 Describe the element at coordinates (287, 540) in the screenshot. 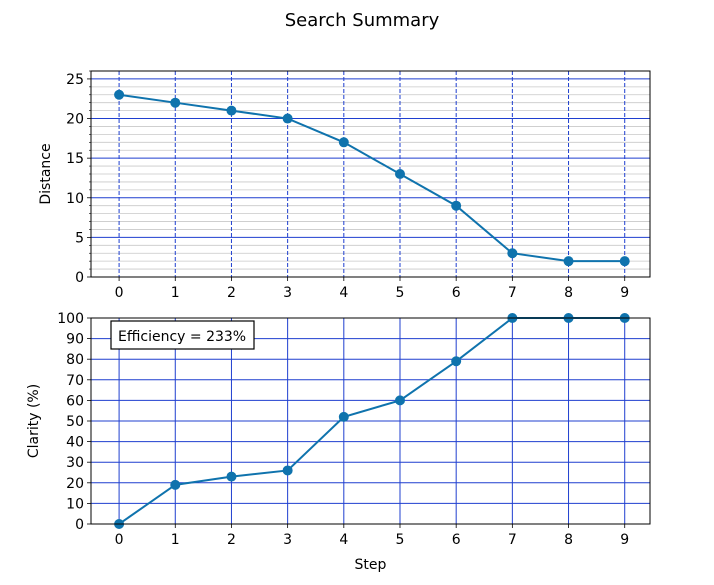

I see `clarity-x-tick-label: 3` at that location.